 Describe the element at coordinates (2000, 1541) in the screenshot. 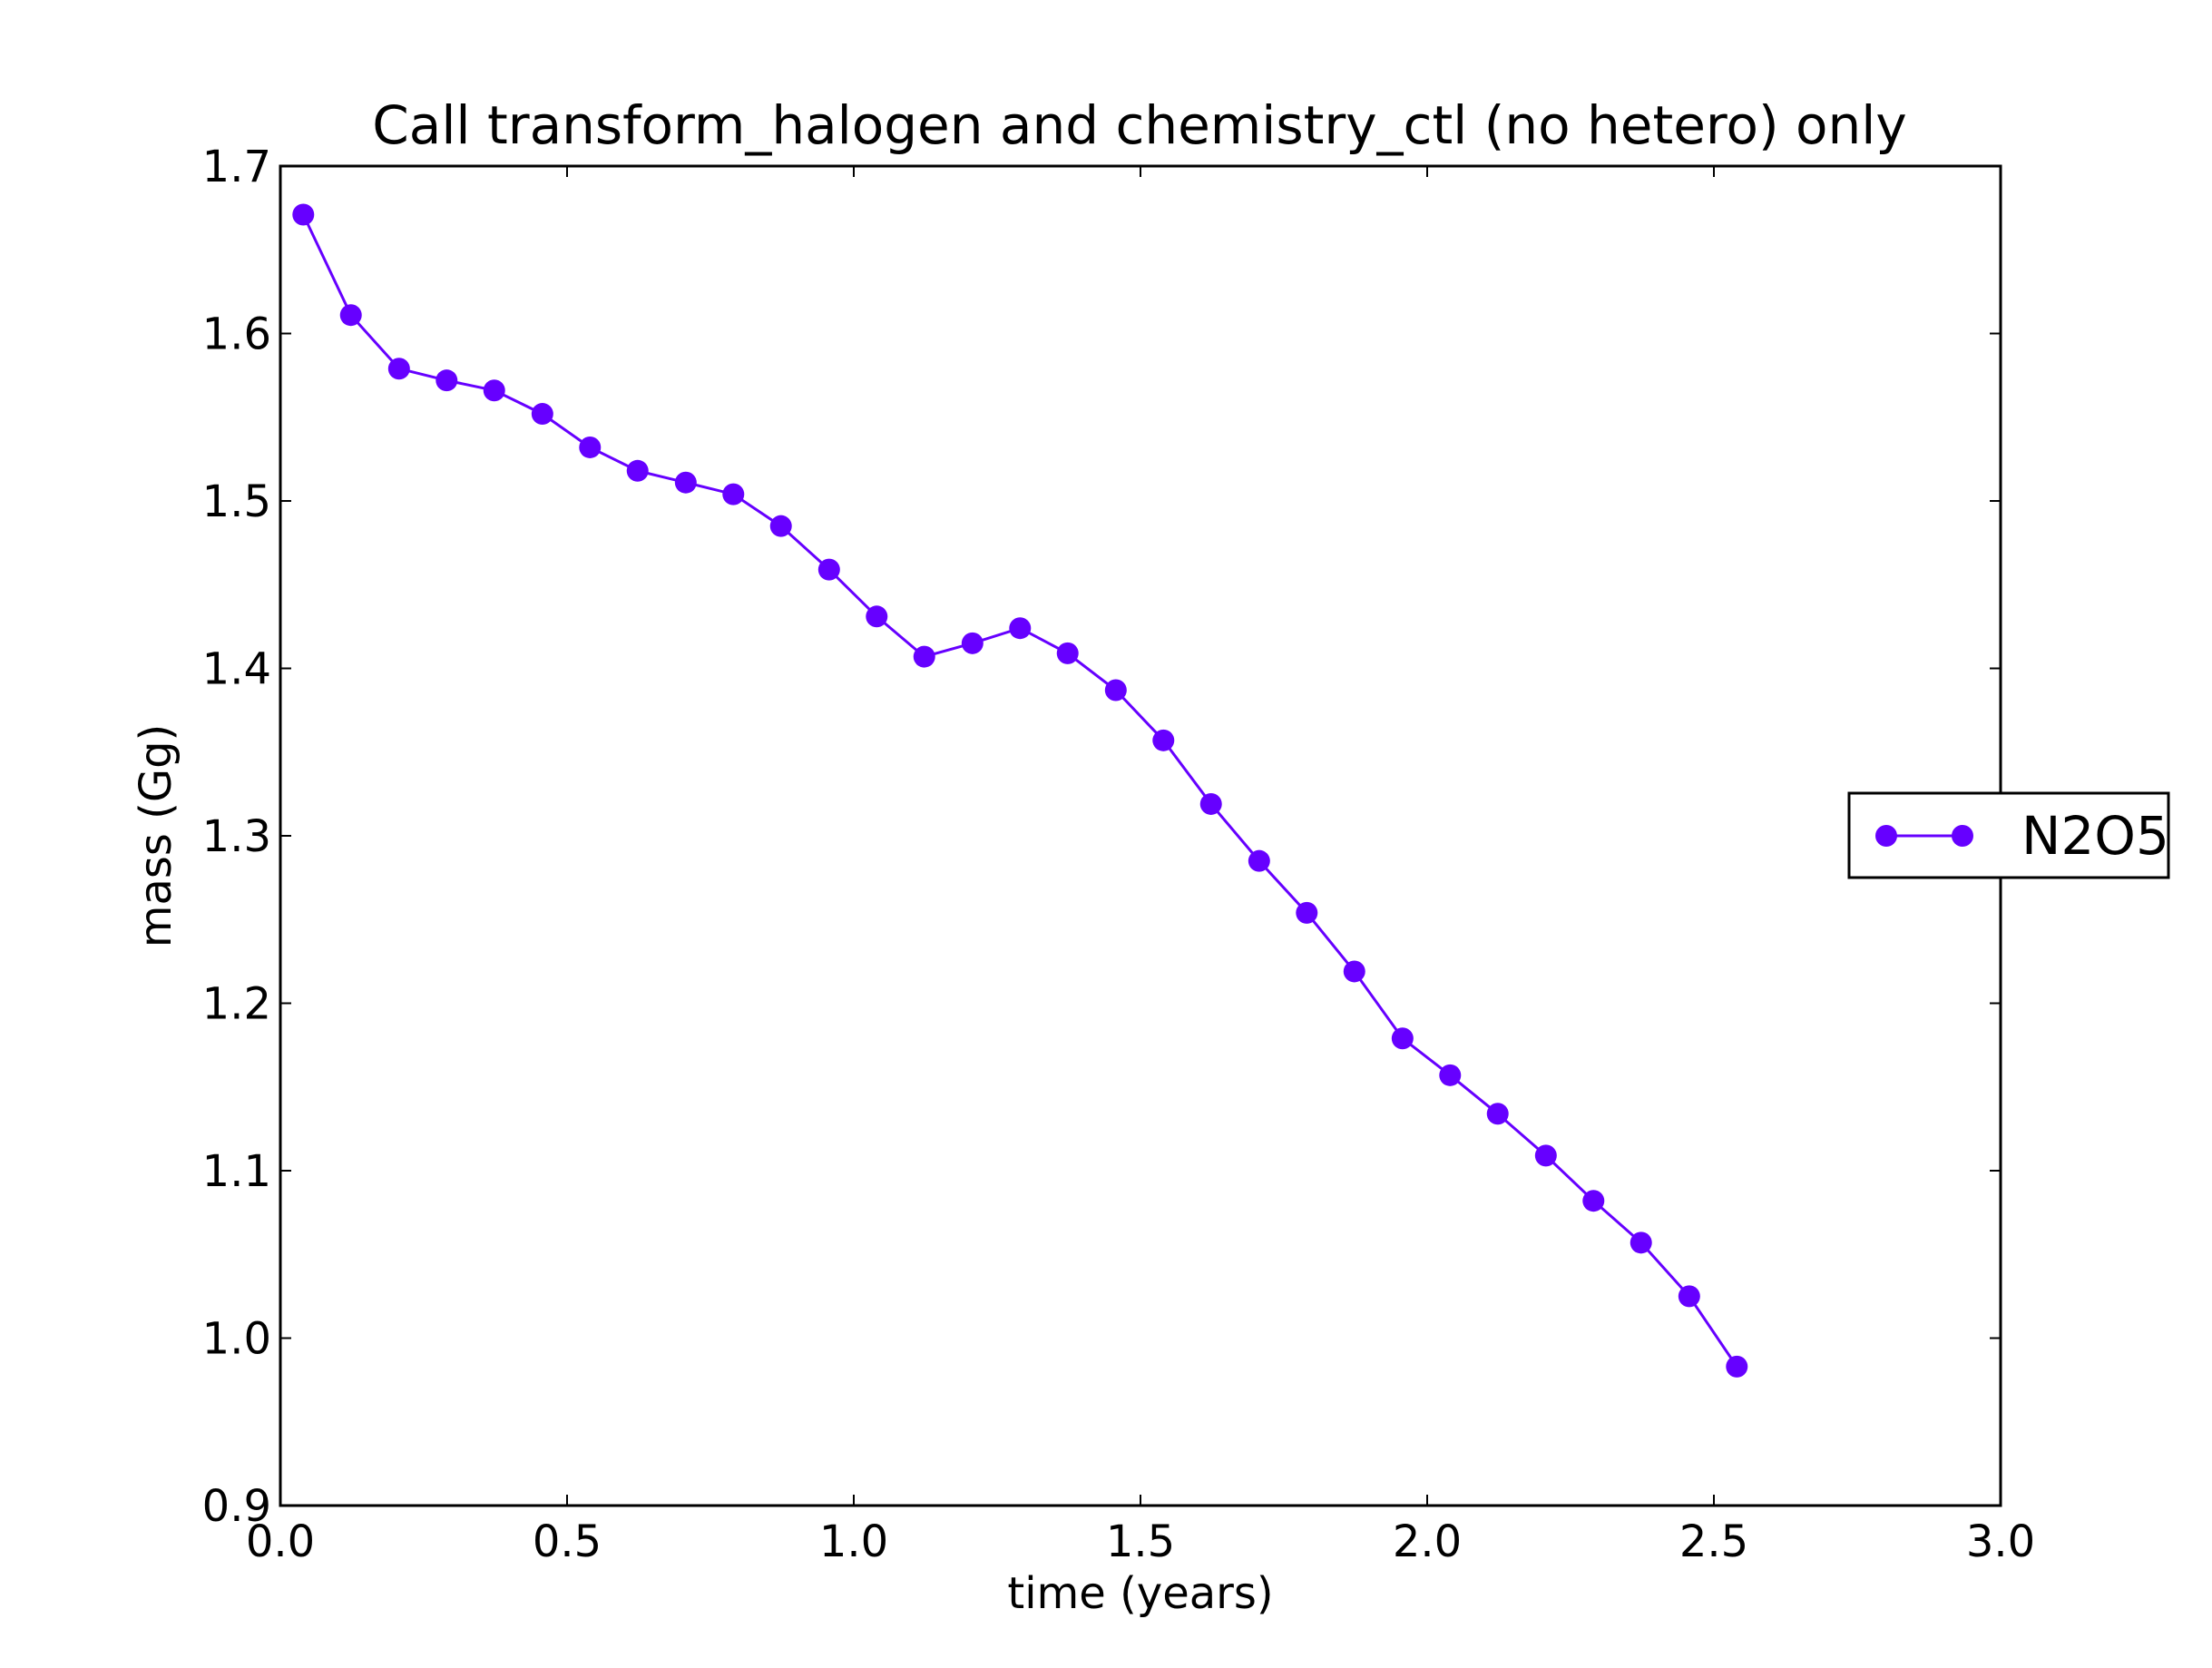

I see `x-tick-label: 3.0` at that location.